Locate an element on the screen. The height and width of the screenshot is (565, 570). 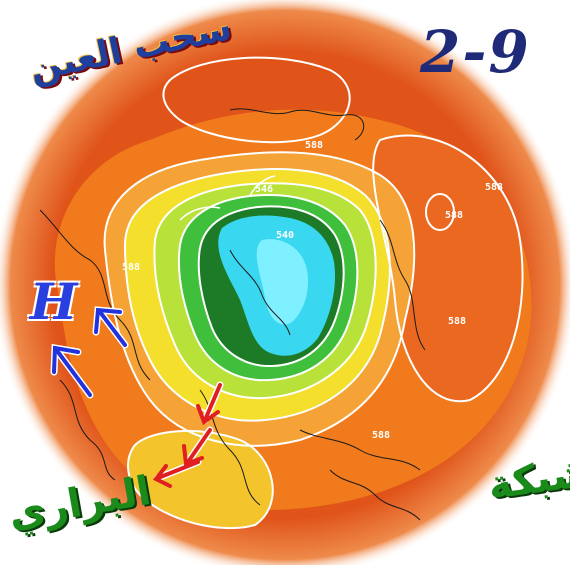
high-arrow is located at coordinates (89, 352).